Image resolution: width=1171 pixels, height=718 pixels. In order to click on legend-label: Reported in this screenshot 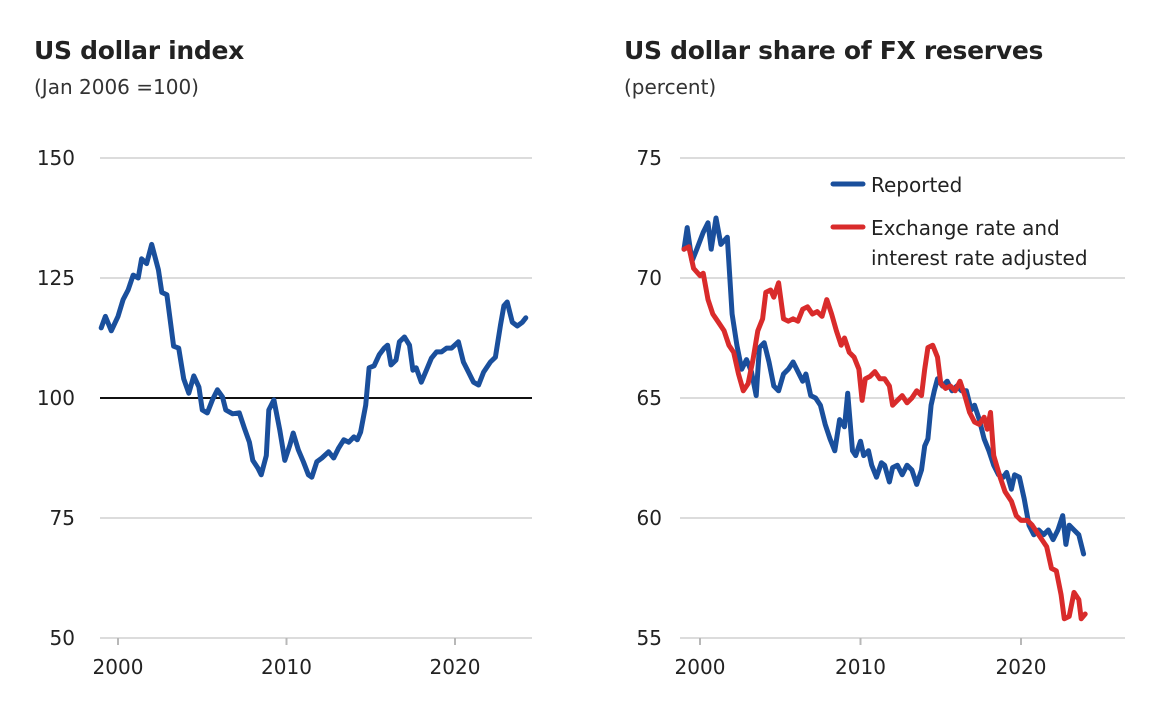, I will do `click(916, 185)`.